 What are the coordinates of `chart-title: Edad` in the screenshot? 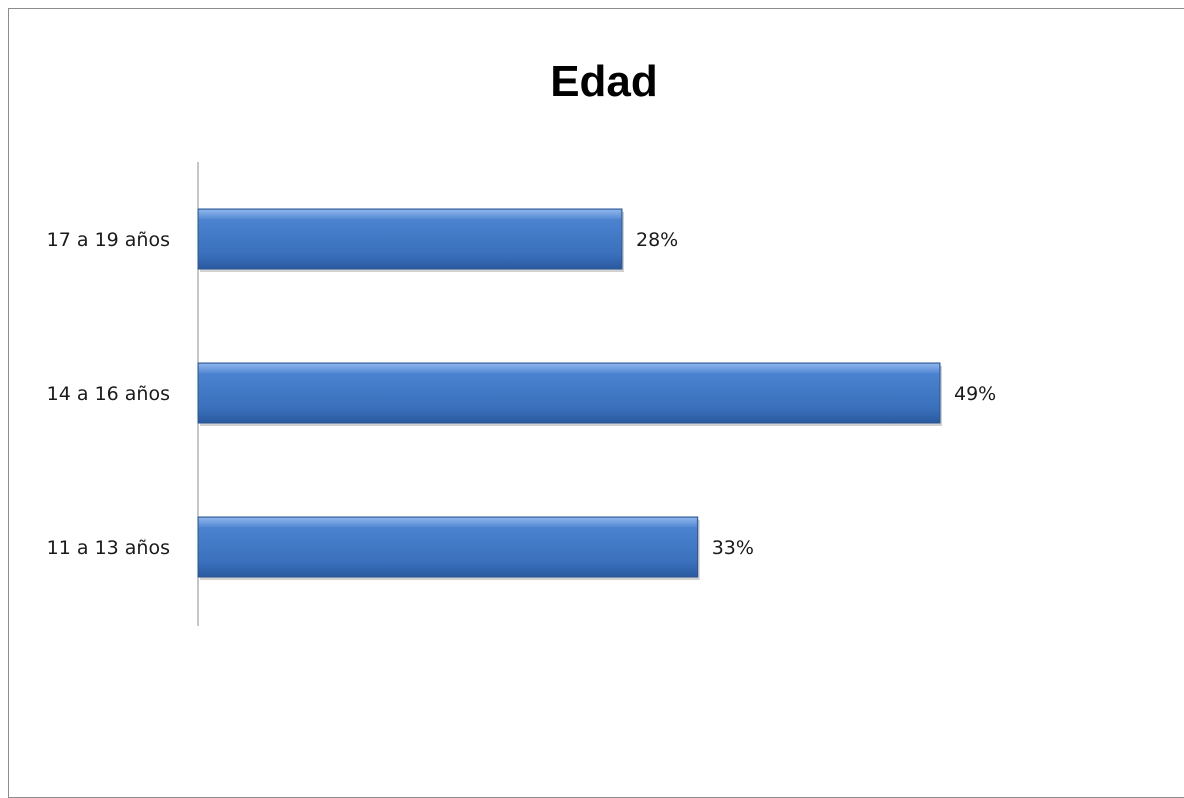 It's located at (604, 81).